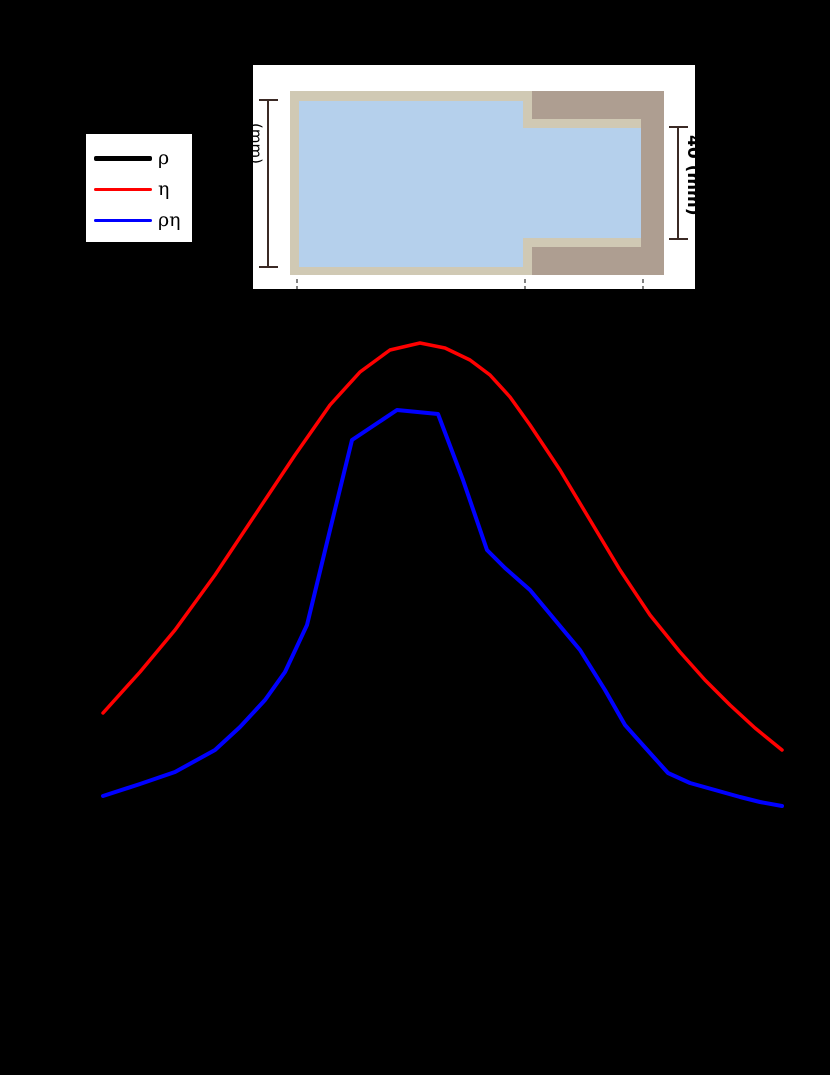 The height and width of the screenshot is (1075, 830). Describe the element at coordinates (268, 183) in the screenshot. I see `left-dimension-marker` at that location.